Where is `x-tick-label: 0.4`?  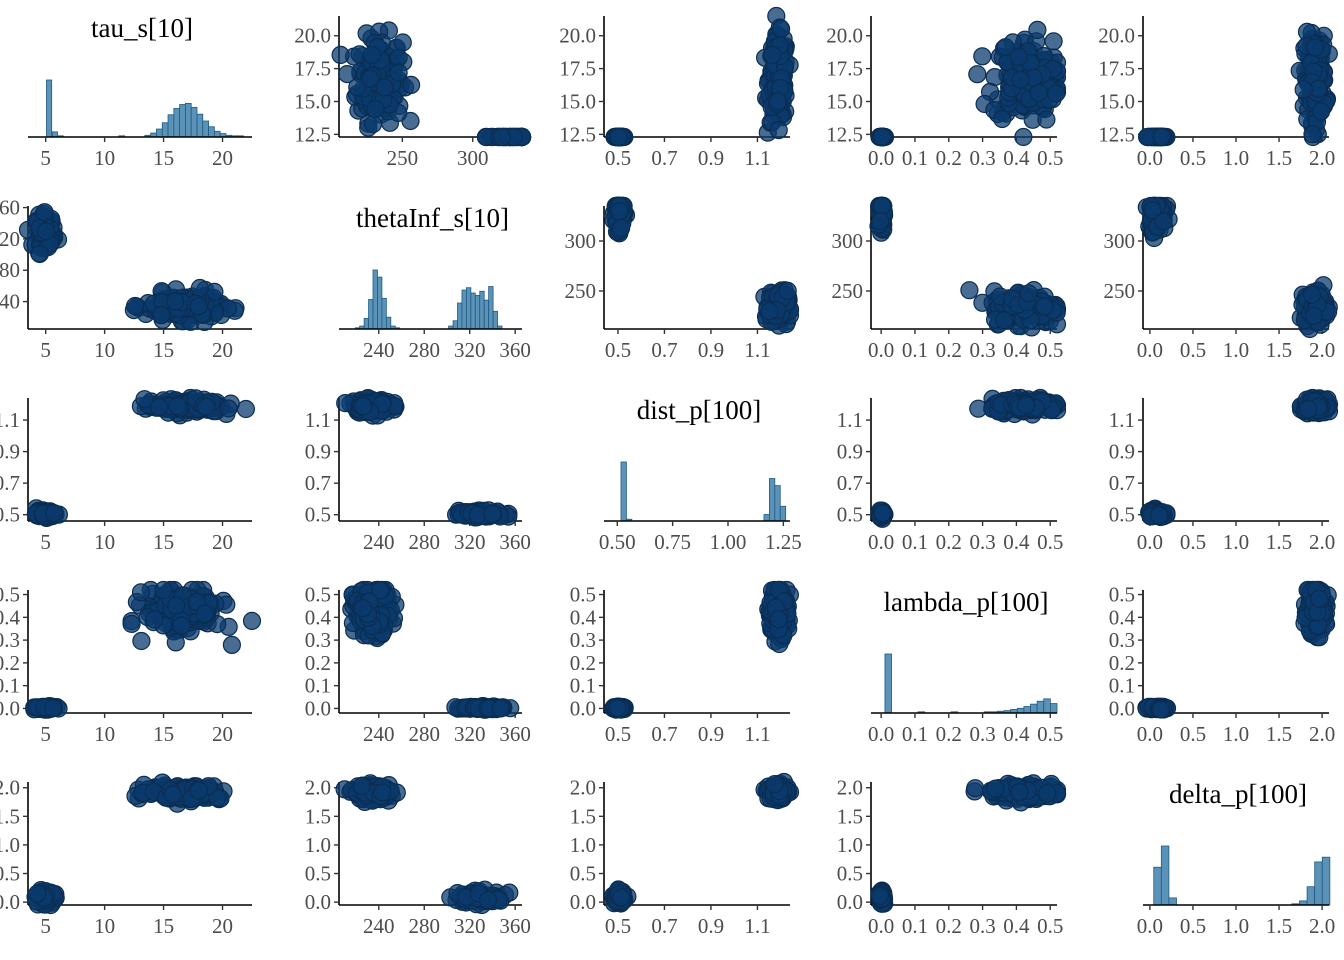
x-tick-label: 0.4 is located at coordinates (1016, 350).